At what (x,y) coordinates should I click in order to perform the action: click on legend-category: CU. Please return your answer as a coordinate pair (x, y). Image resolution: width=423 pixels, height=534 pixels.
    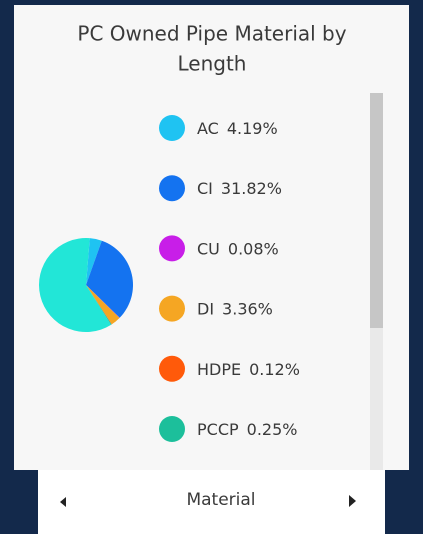
    Looking at the image, I should click on (208, 248).